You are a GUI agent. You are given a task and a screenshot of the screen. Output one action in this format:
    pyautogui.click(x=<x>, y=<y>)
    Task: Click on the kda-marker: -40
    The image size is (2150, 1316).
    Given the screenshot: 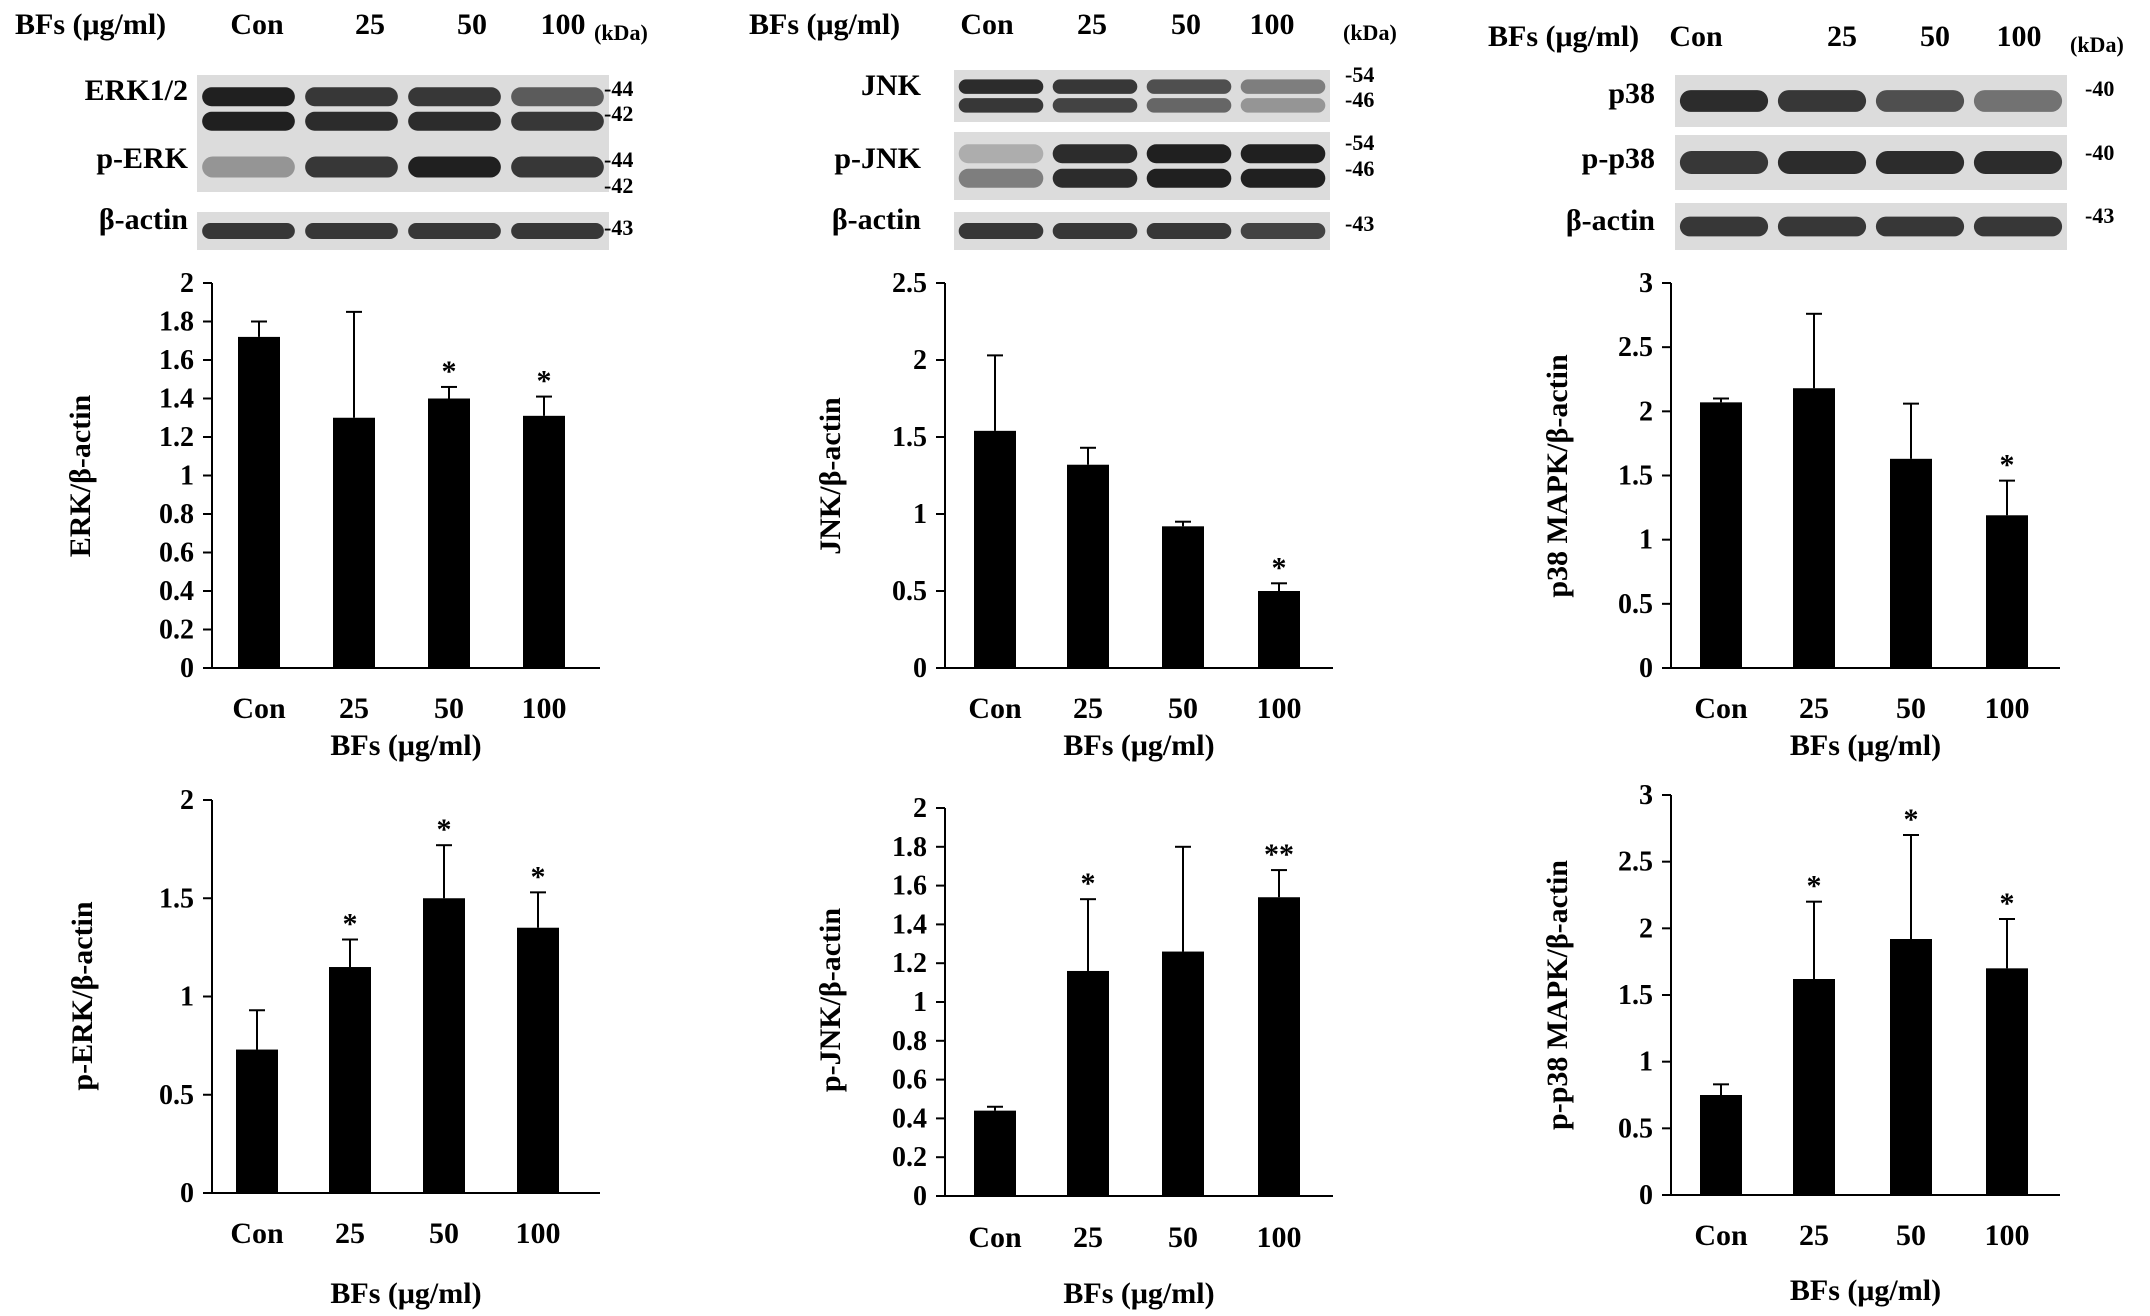 What is the action you would take?
    pyautogui.click(x=2099, y=88)
    